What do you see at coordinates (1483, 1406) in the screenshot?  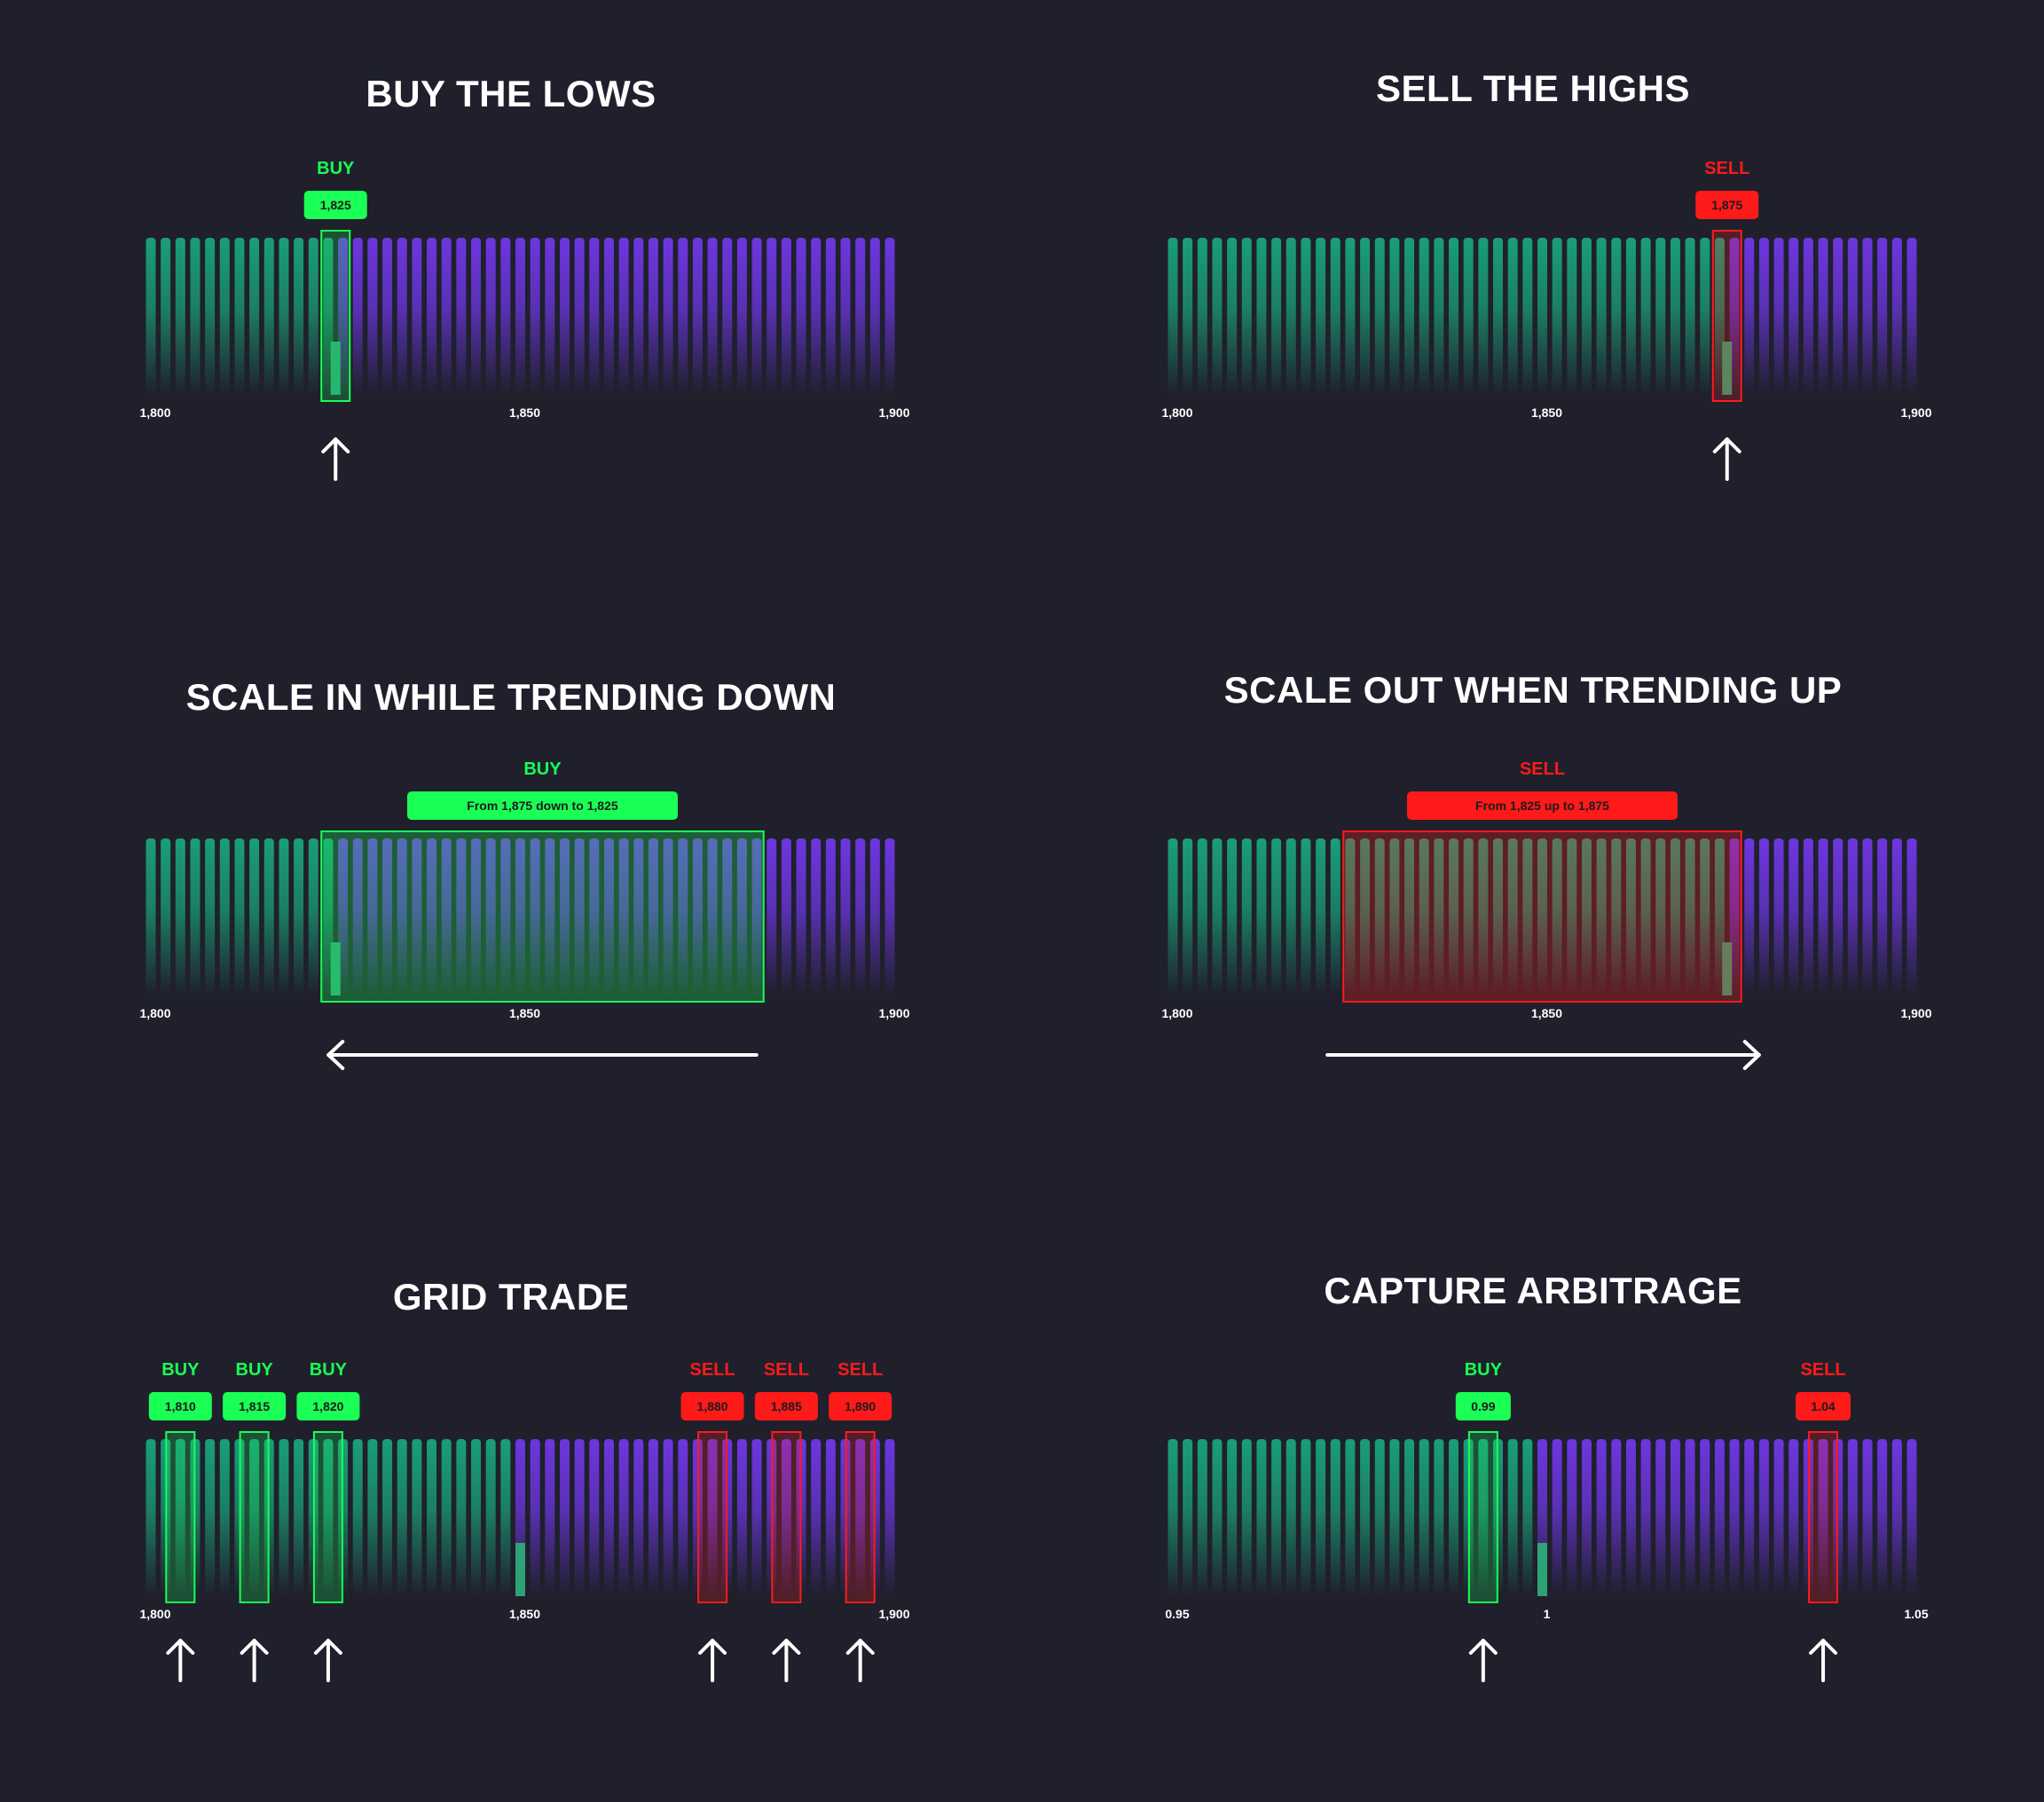 I see `order-price-label: 0.99` at bounding box center [1483, 1406].